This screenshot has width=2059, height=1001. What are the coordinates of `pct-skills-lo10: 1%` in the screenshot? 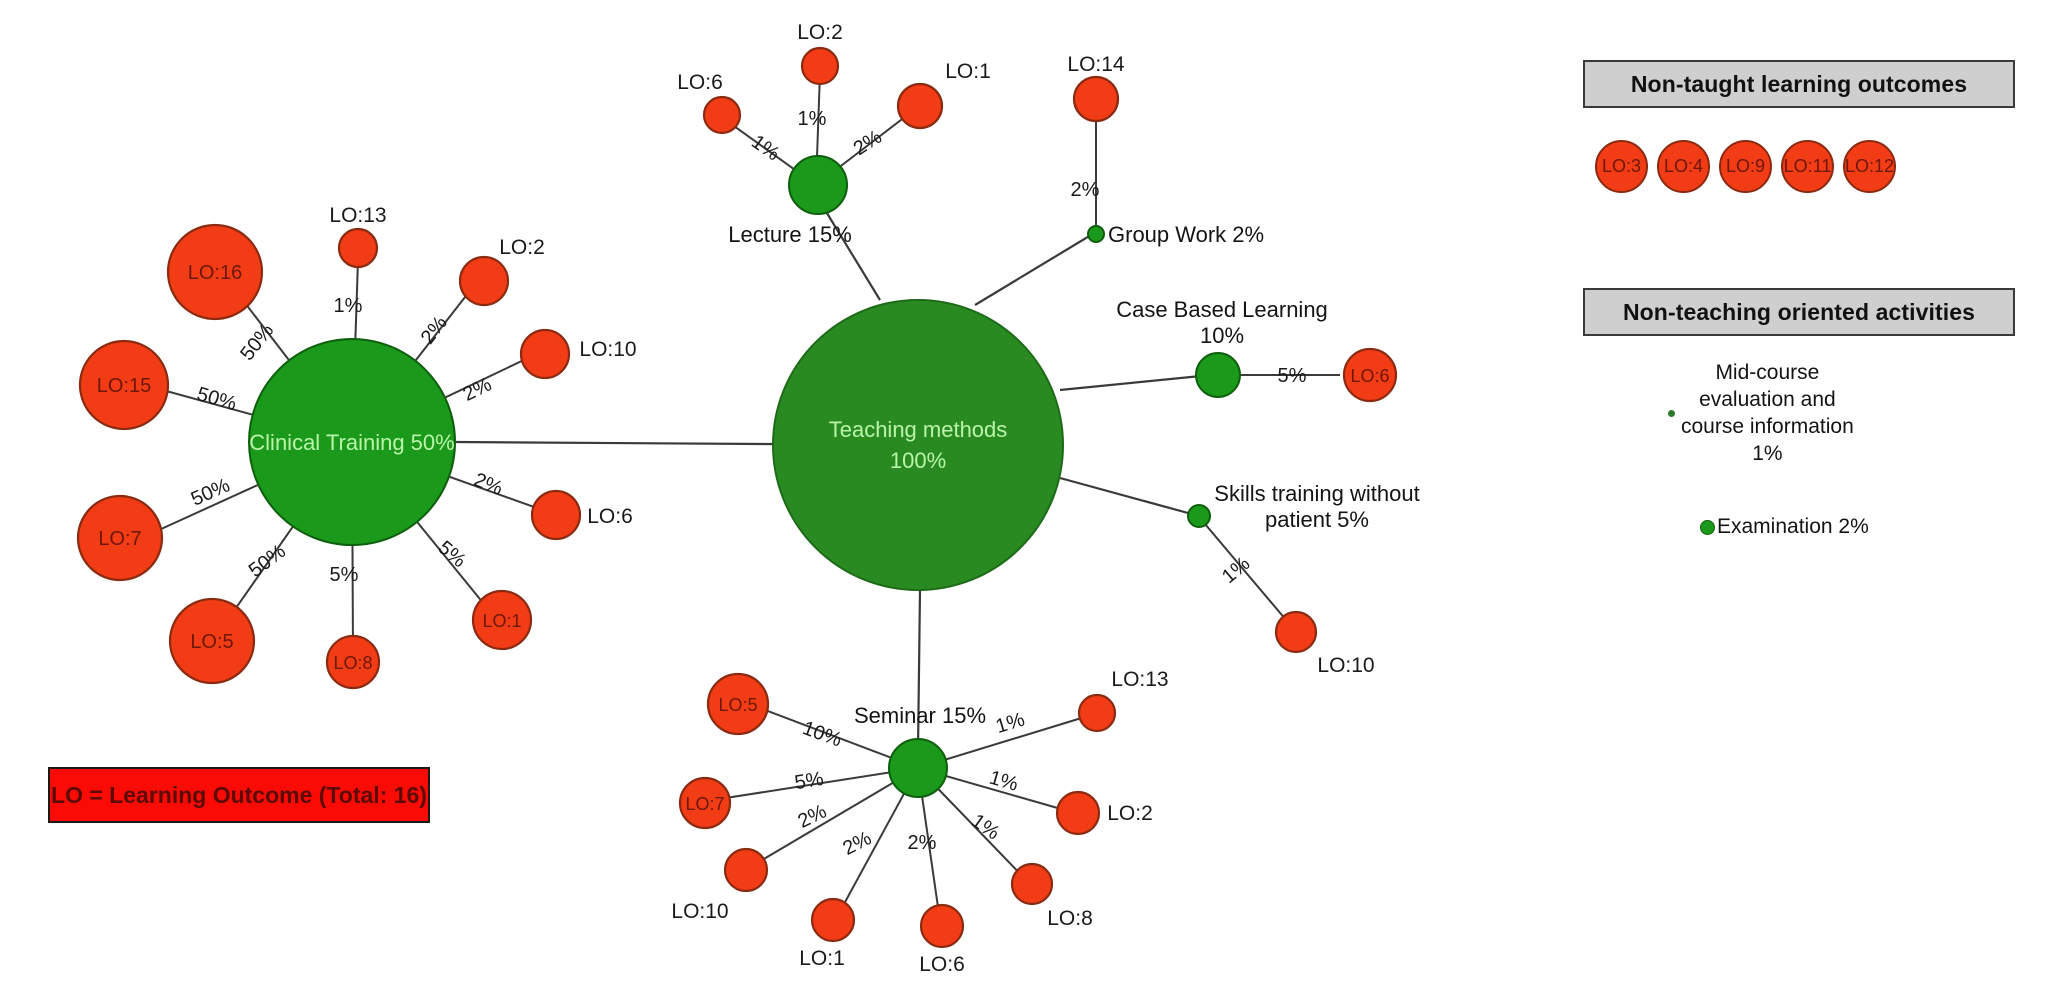 It's located at (1236, 571).